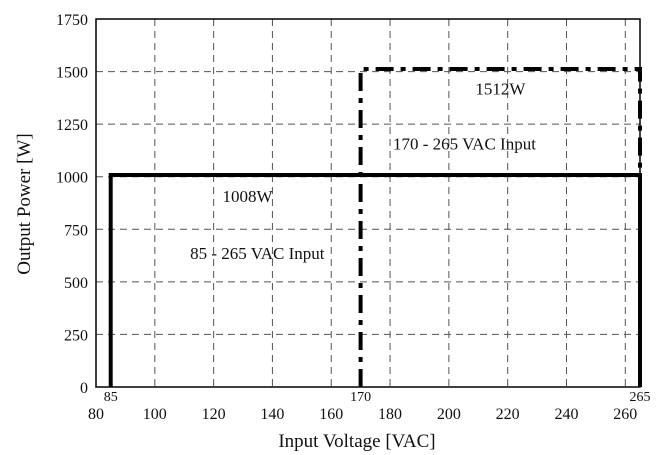 This screenshot has width=656, height=455. What do you see at coordinates (360, 397) in the screenshot?
I see `marker-label: 170` at bounding box center [360, 397].